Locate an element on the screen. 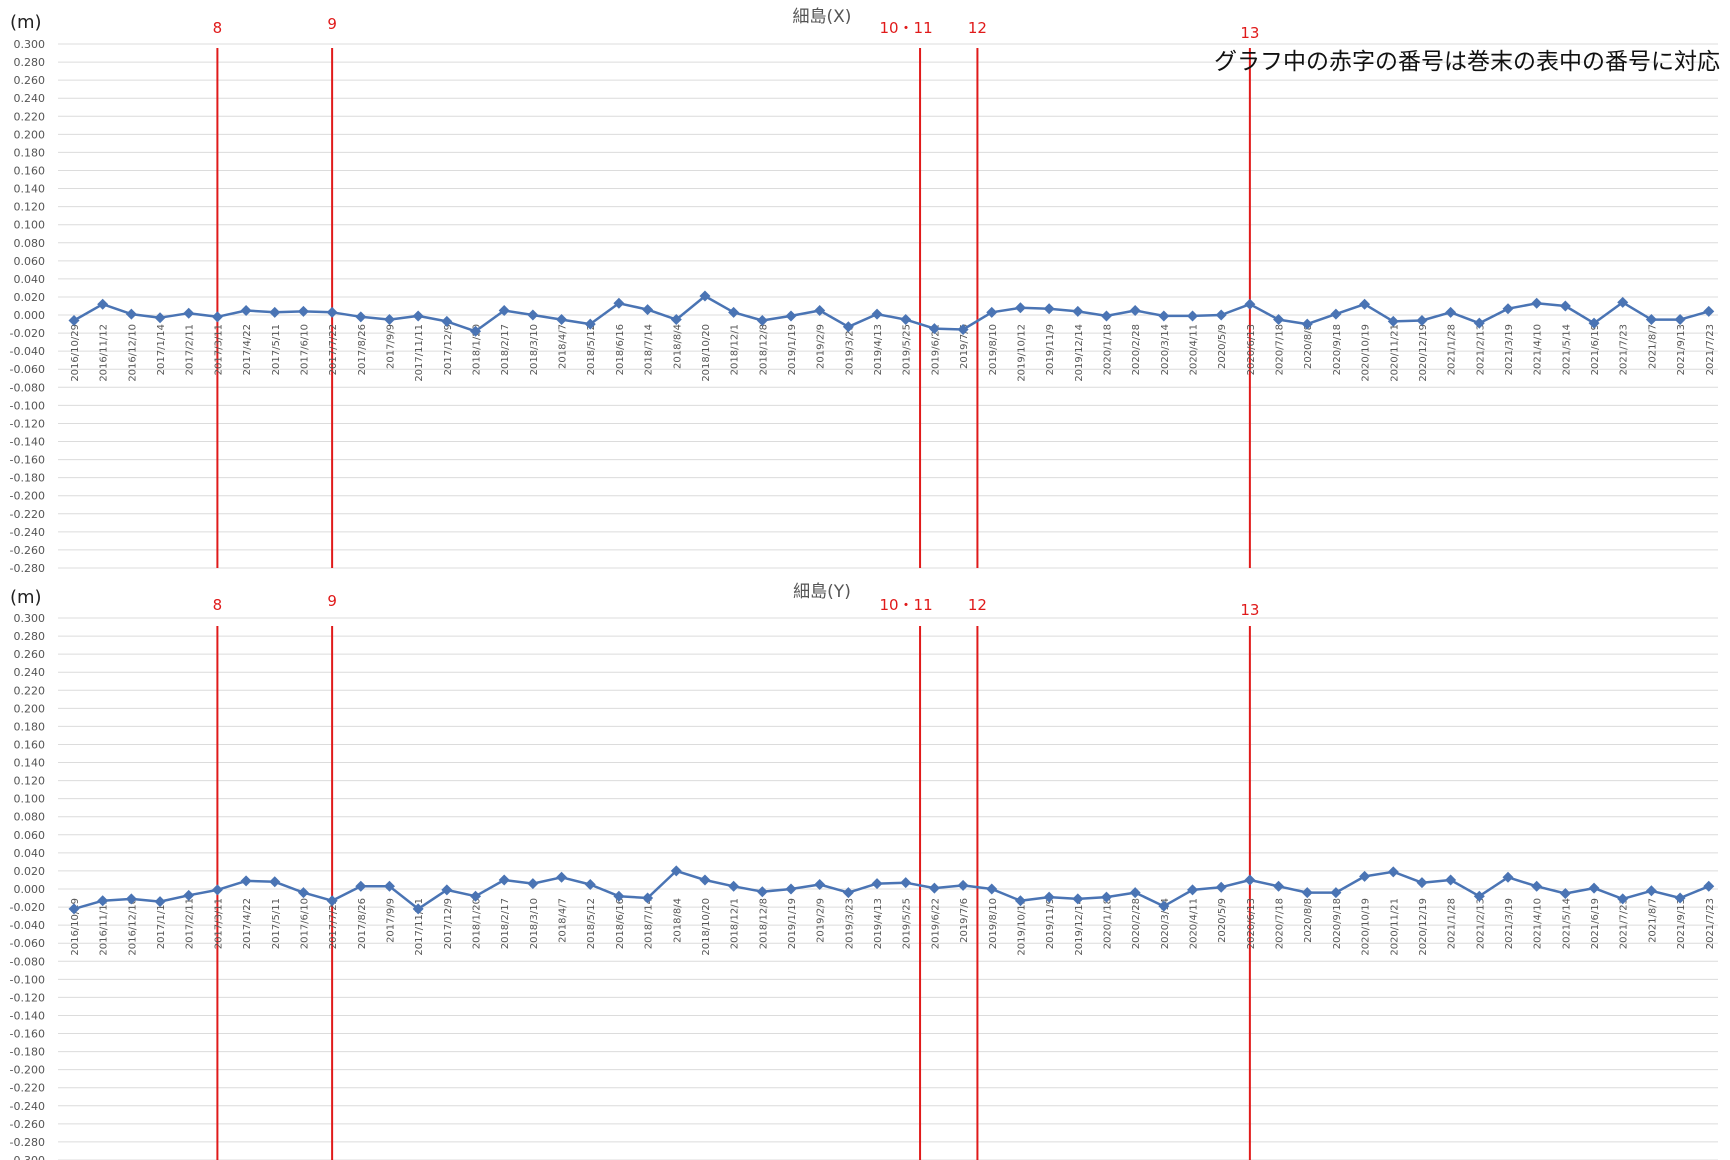  event-label: 12 is located at coordinates (977, 28).